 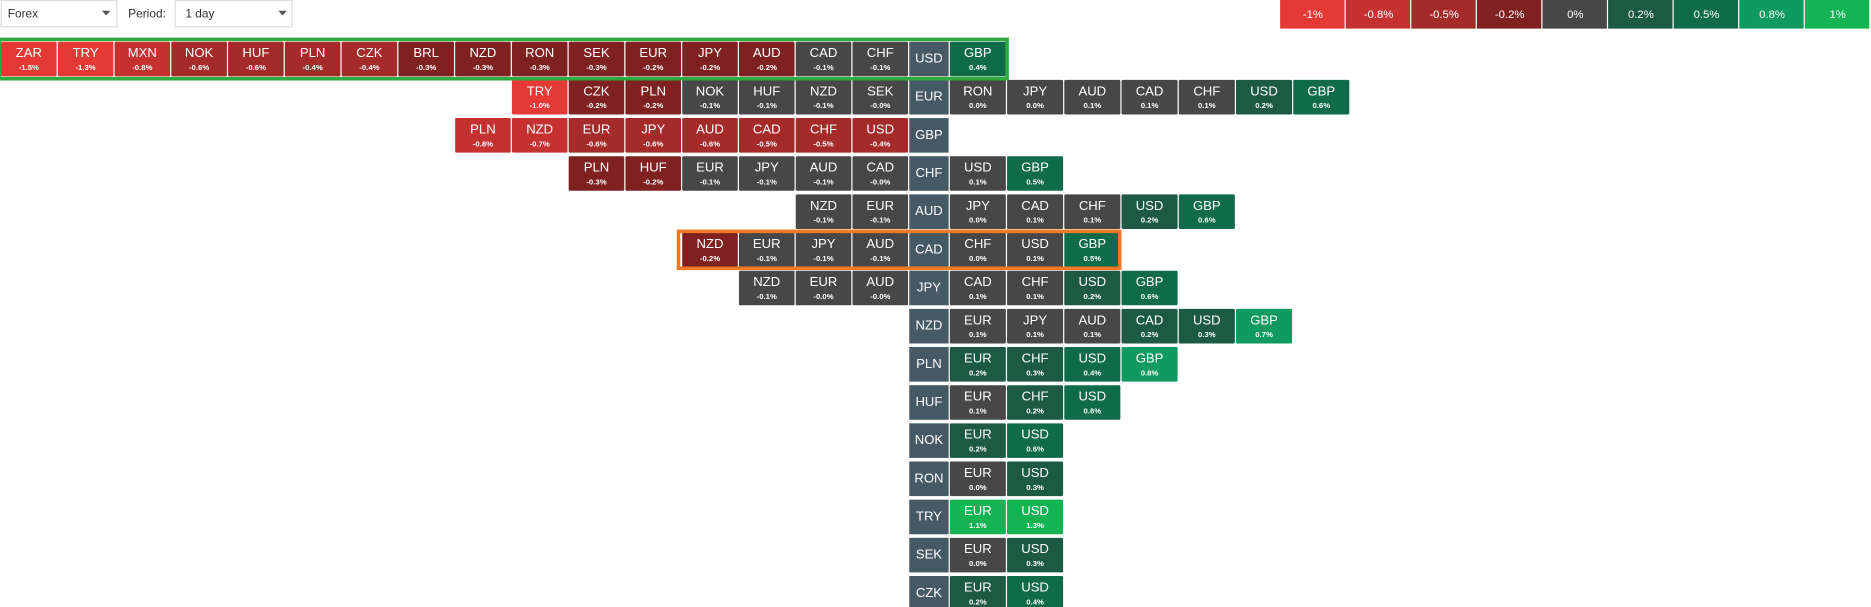 I want to click on cell-change: -0.8%, so click(x=483, y=143).